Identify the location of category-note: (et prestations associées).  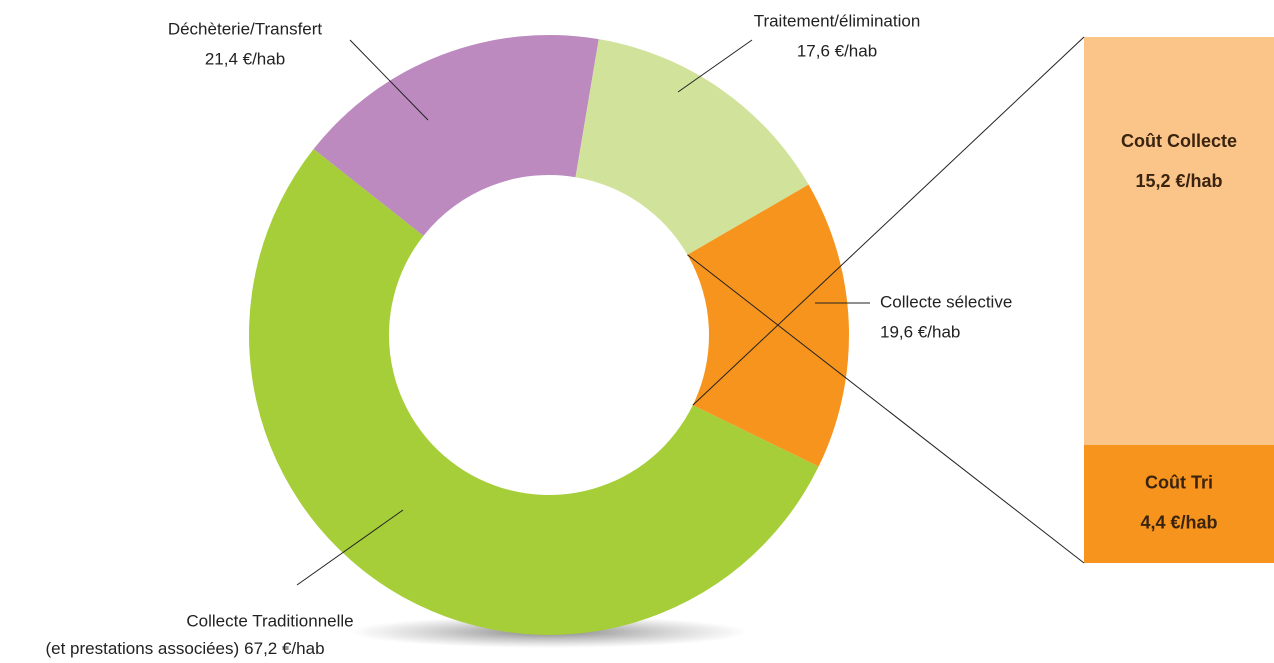
(142, 648).